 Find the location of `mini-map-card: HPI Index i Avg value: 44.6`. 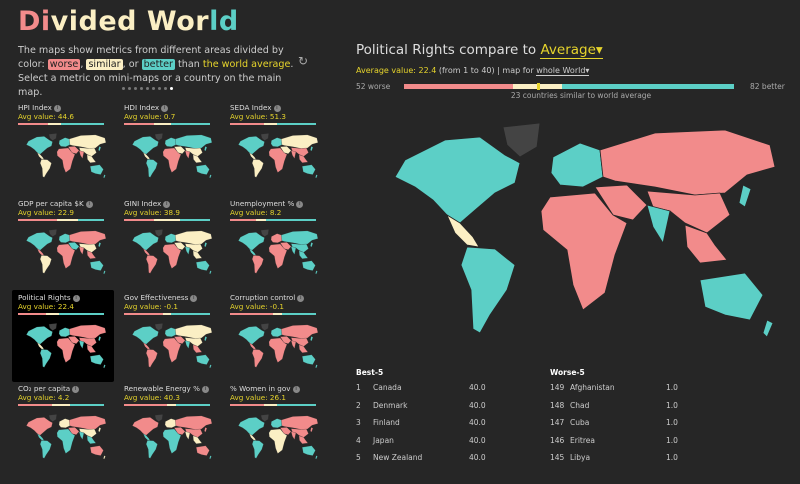

mini-map-card: HPI Index i Avg value: 44.6 is located at coordinates (63, 146).